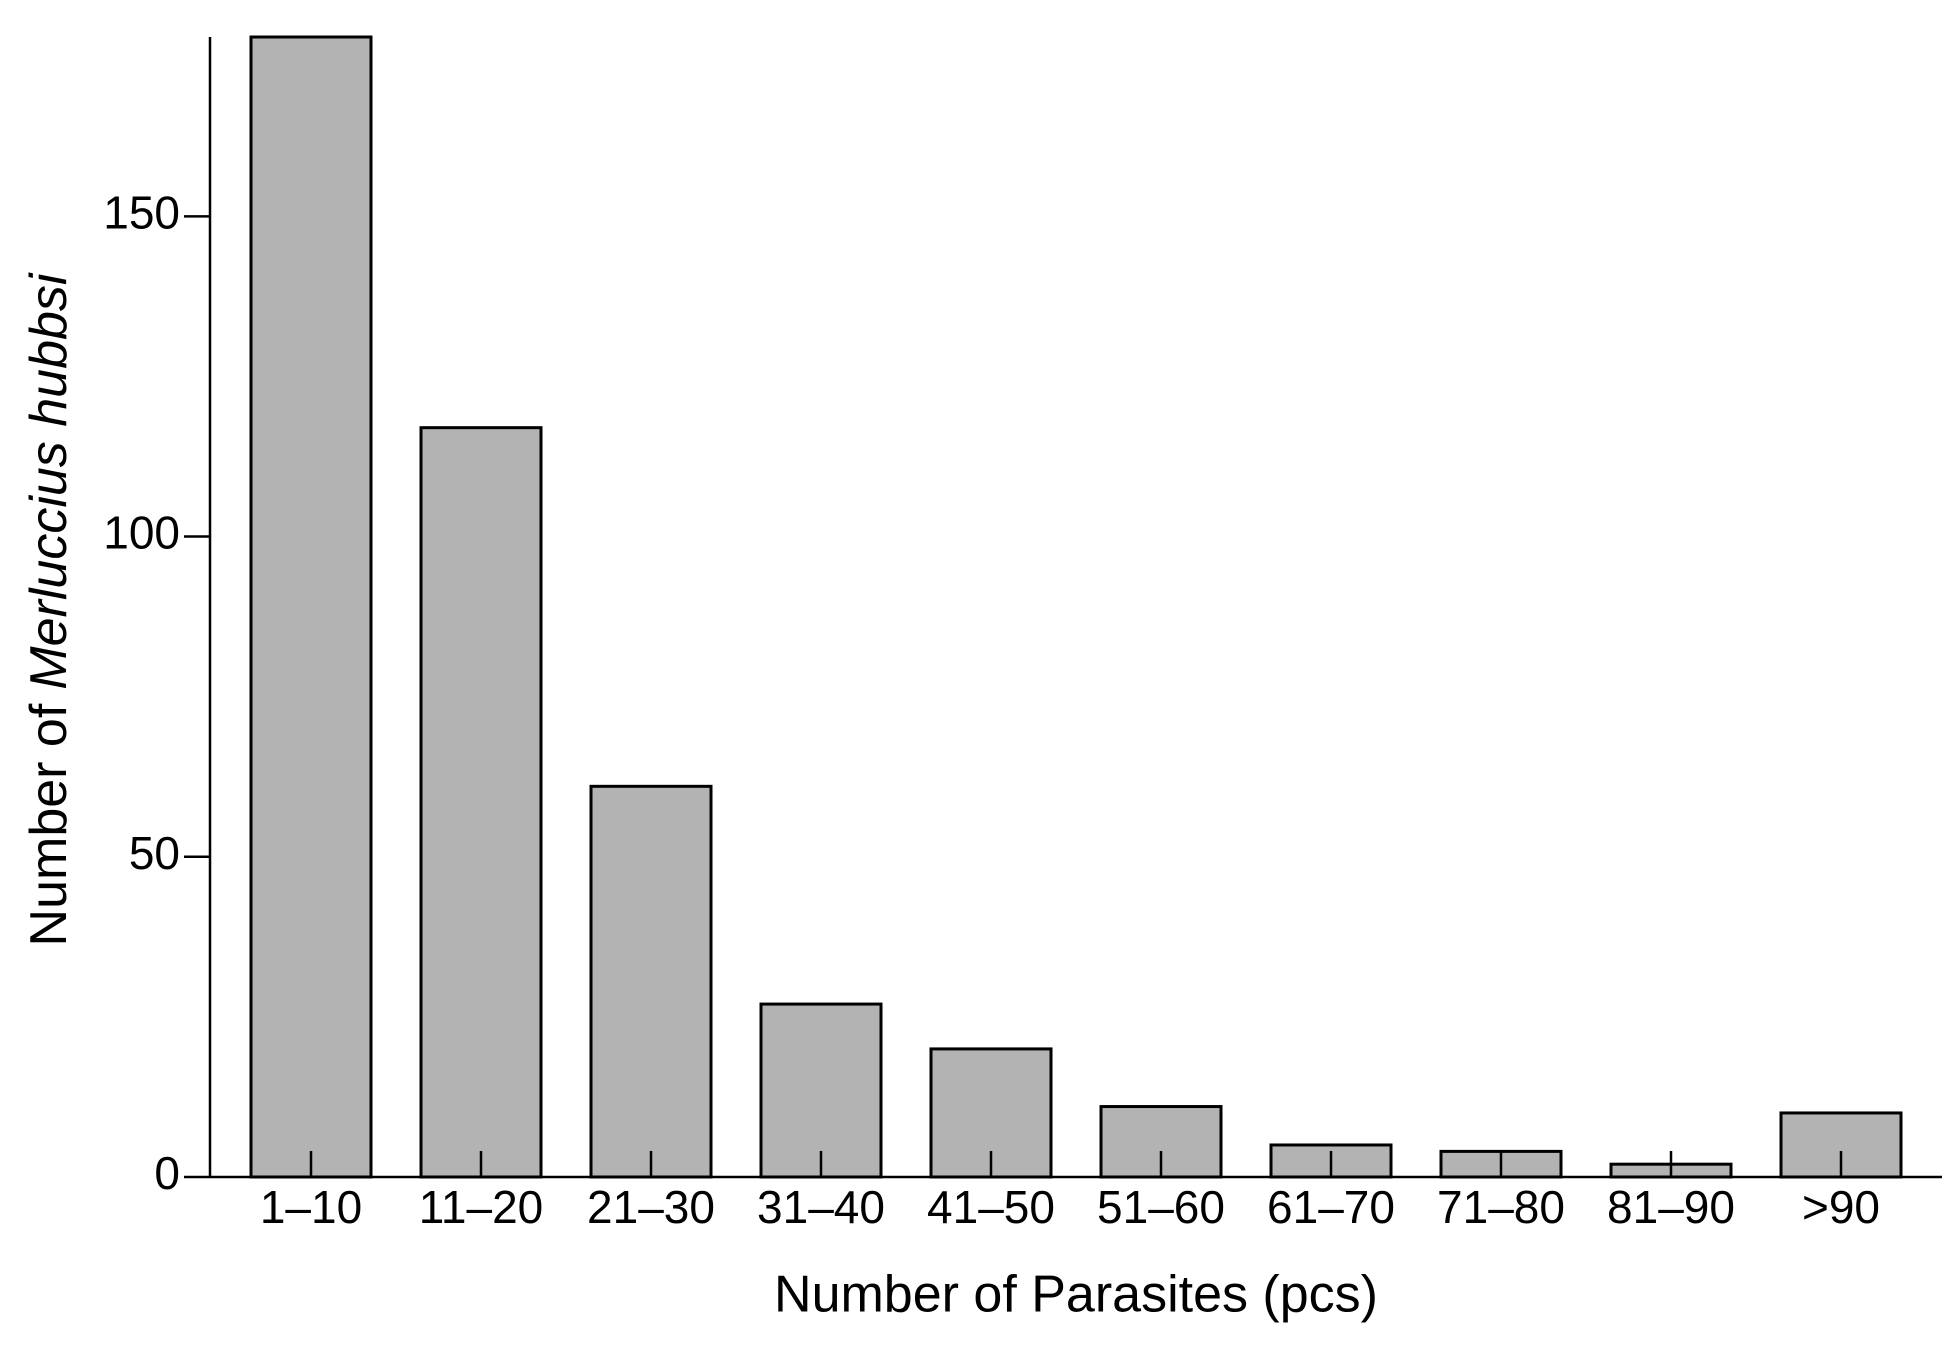 The image size is (1959, 1348). Describe the element at coordinates (1501, 1207) in the screenshot. I see `x-tick-label: 71–80` at that location.